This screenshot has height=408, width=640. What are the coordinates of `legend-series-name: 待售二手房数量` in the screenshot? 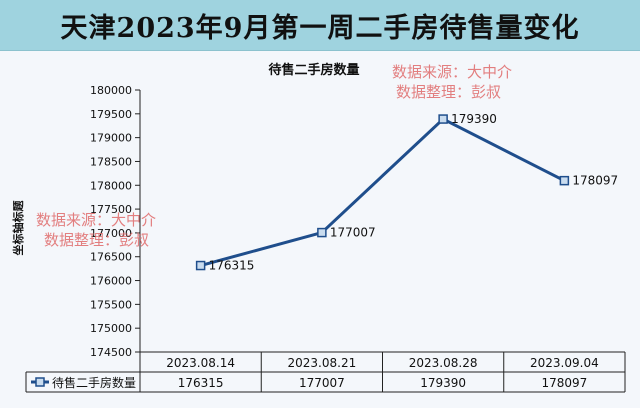 It's located at (94, 382).